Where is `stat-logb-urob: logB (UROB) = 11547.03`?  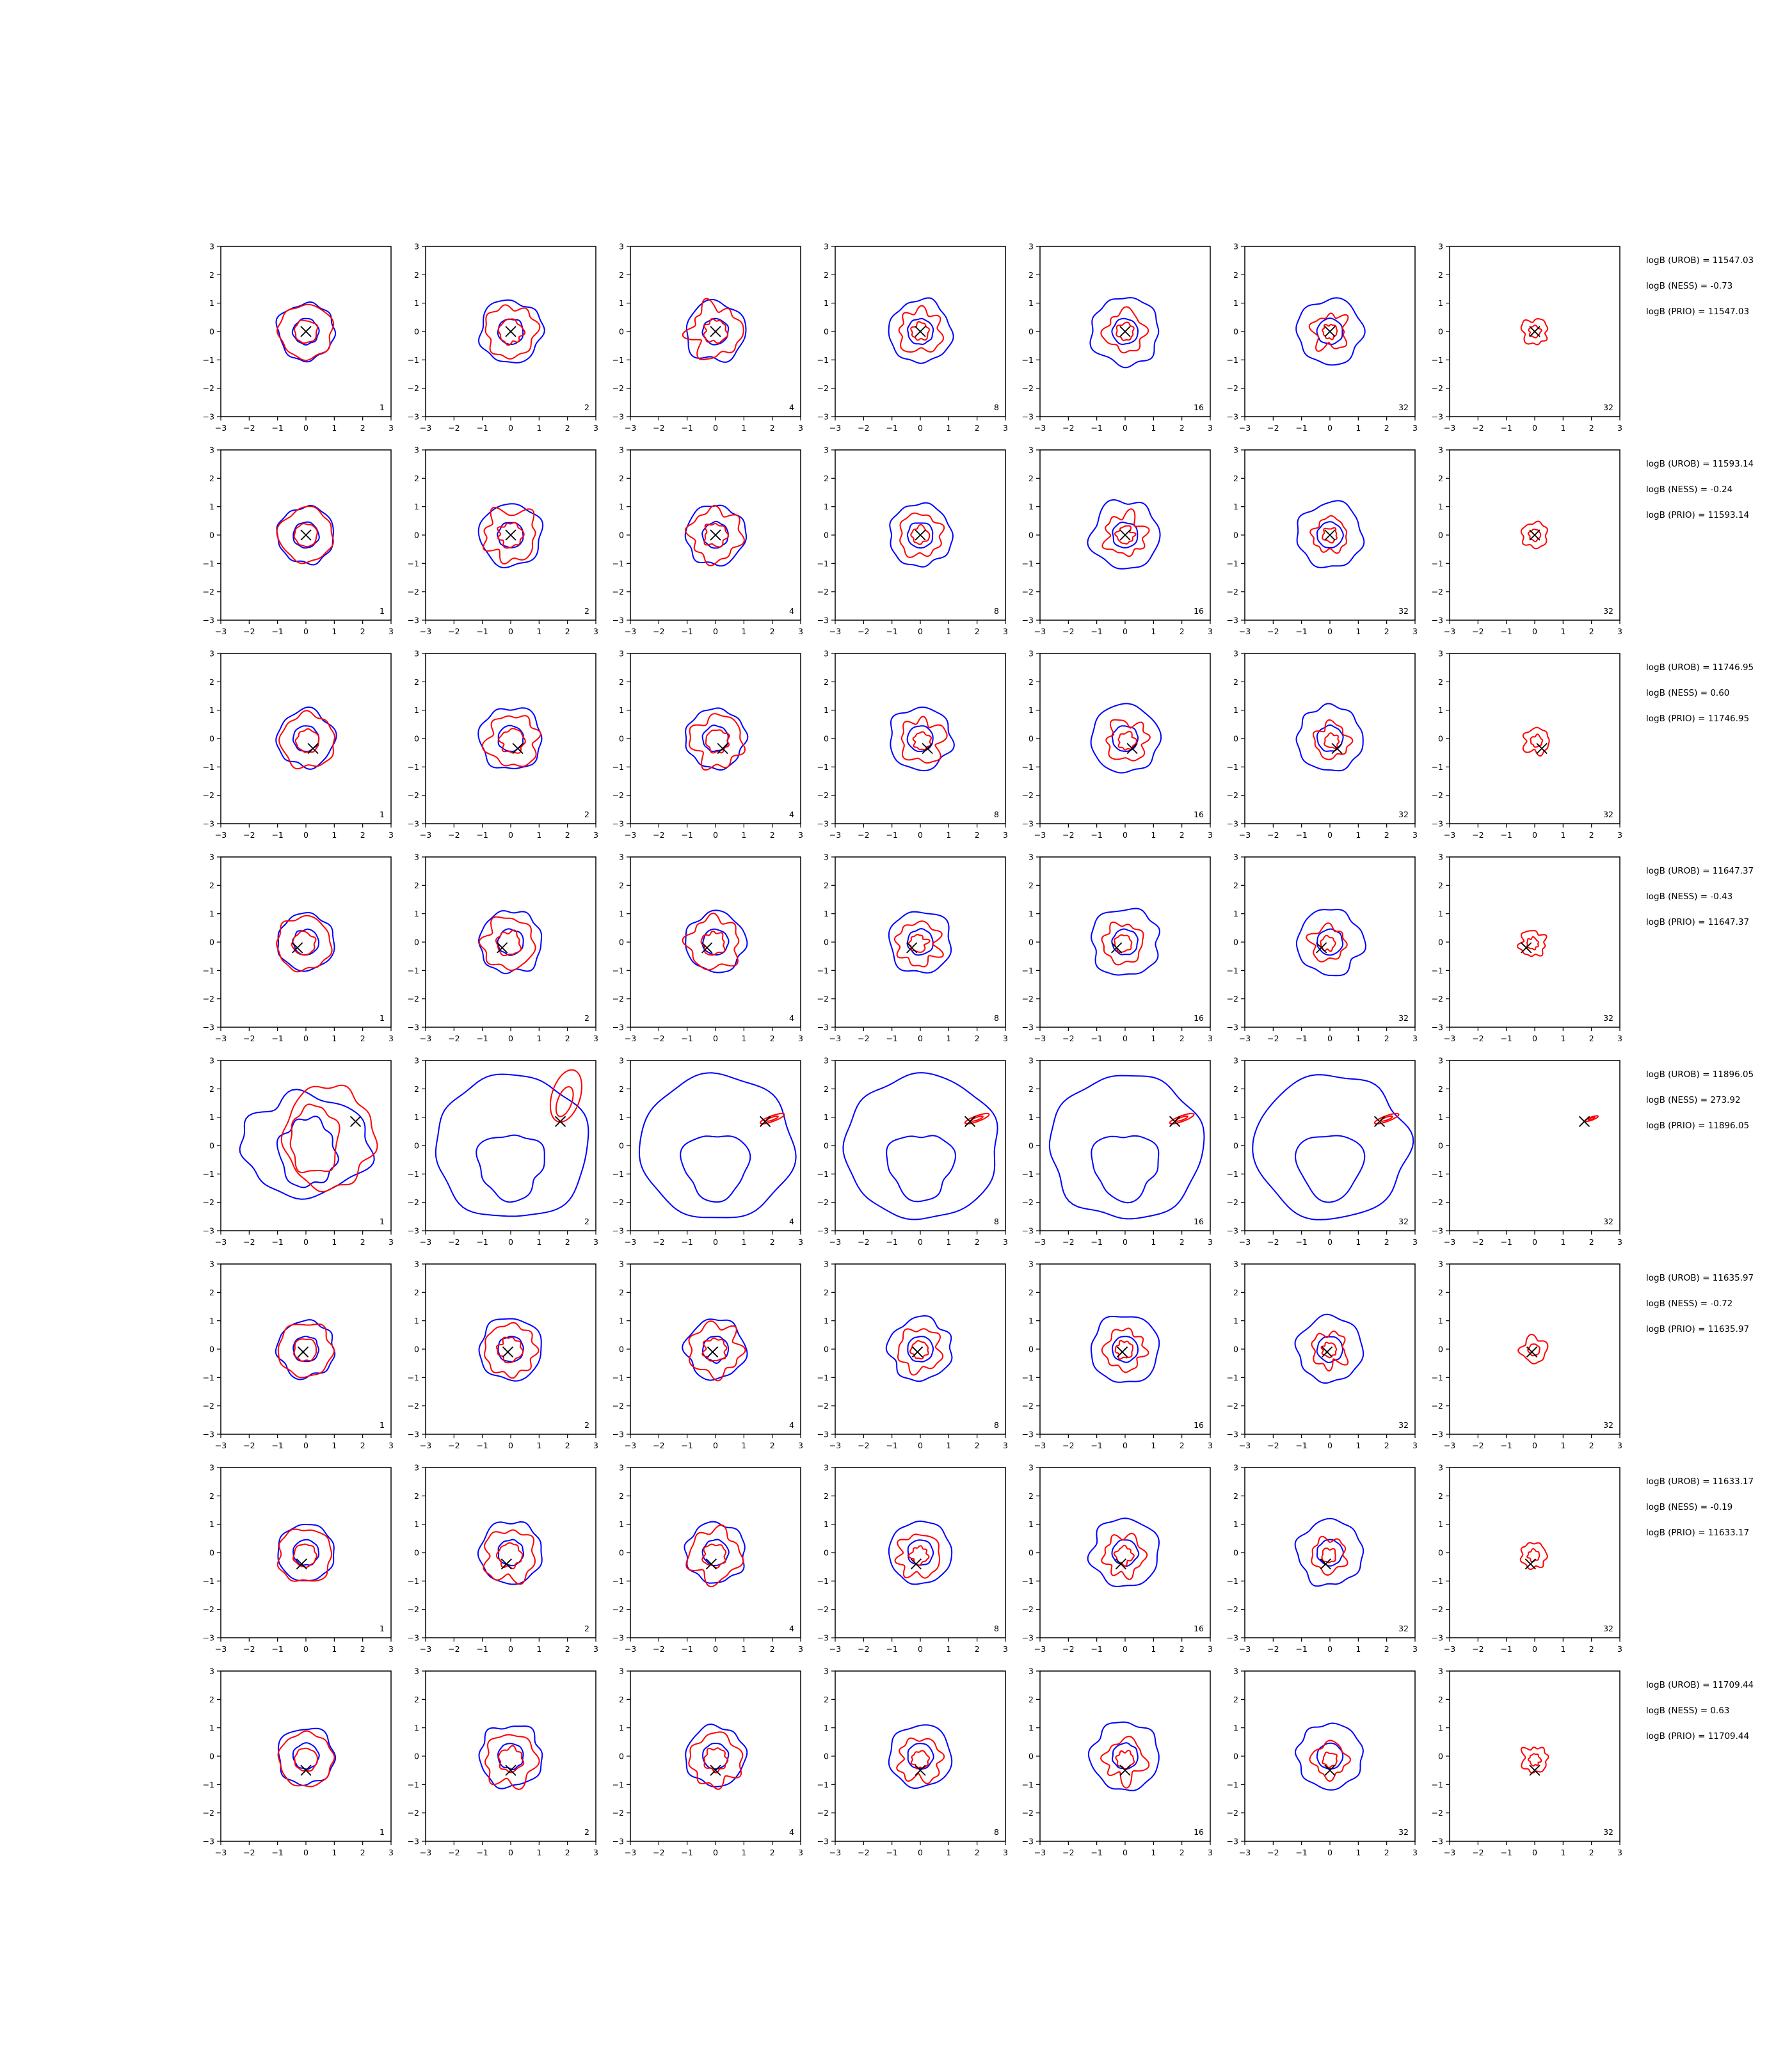
stat-logb-urob: logB (UROB) = 11547.03 is located at coordinates (1700, 260).